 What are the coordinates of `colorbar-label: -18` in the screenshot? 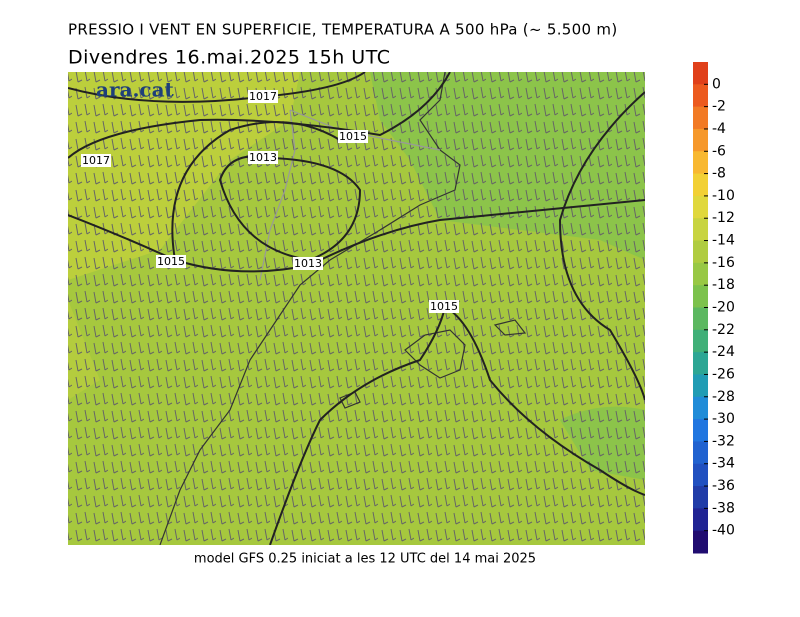 It's located at (723, 285).